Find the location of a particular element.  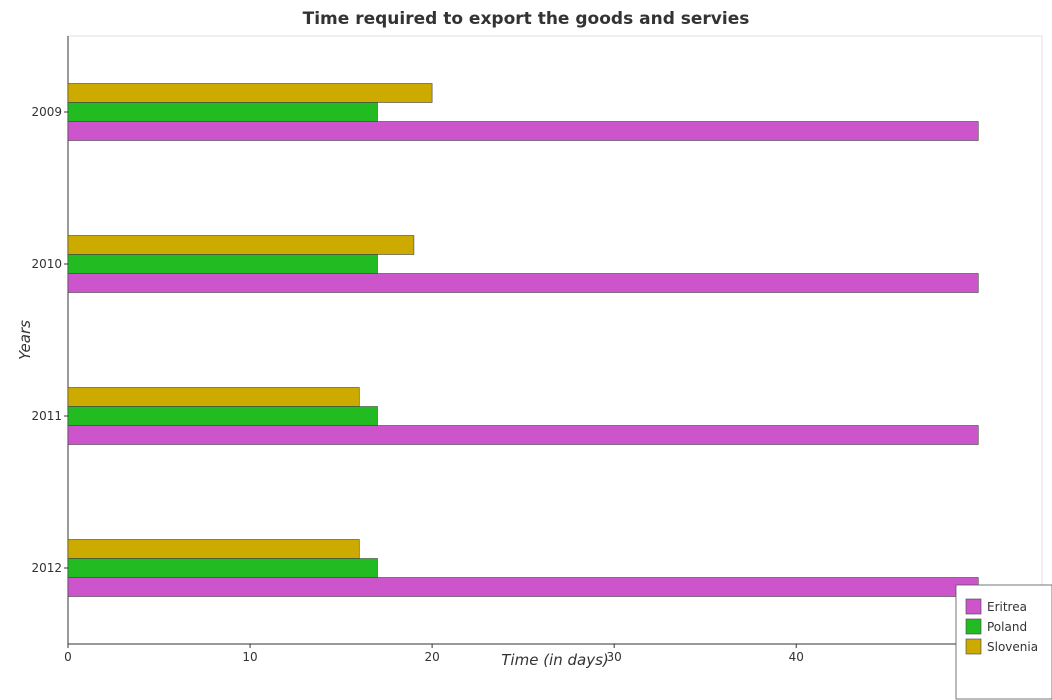

legend-swatch-poland is located at coordinates (973, 626).